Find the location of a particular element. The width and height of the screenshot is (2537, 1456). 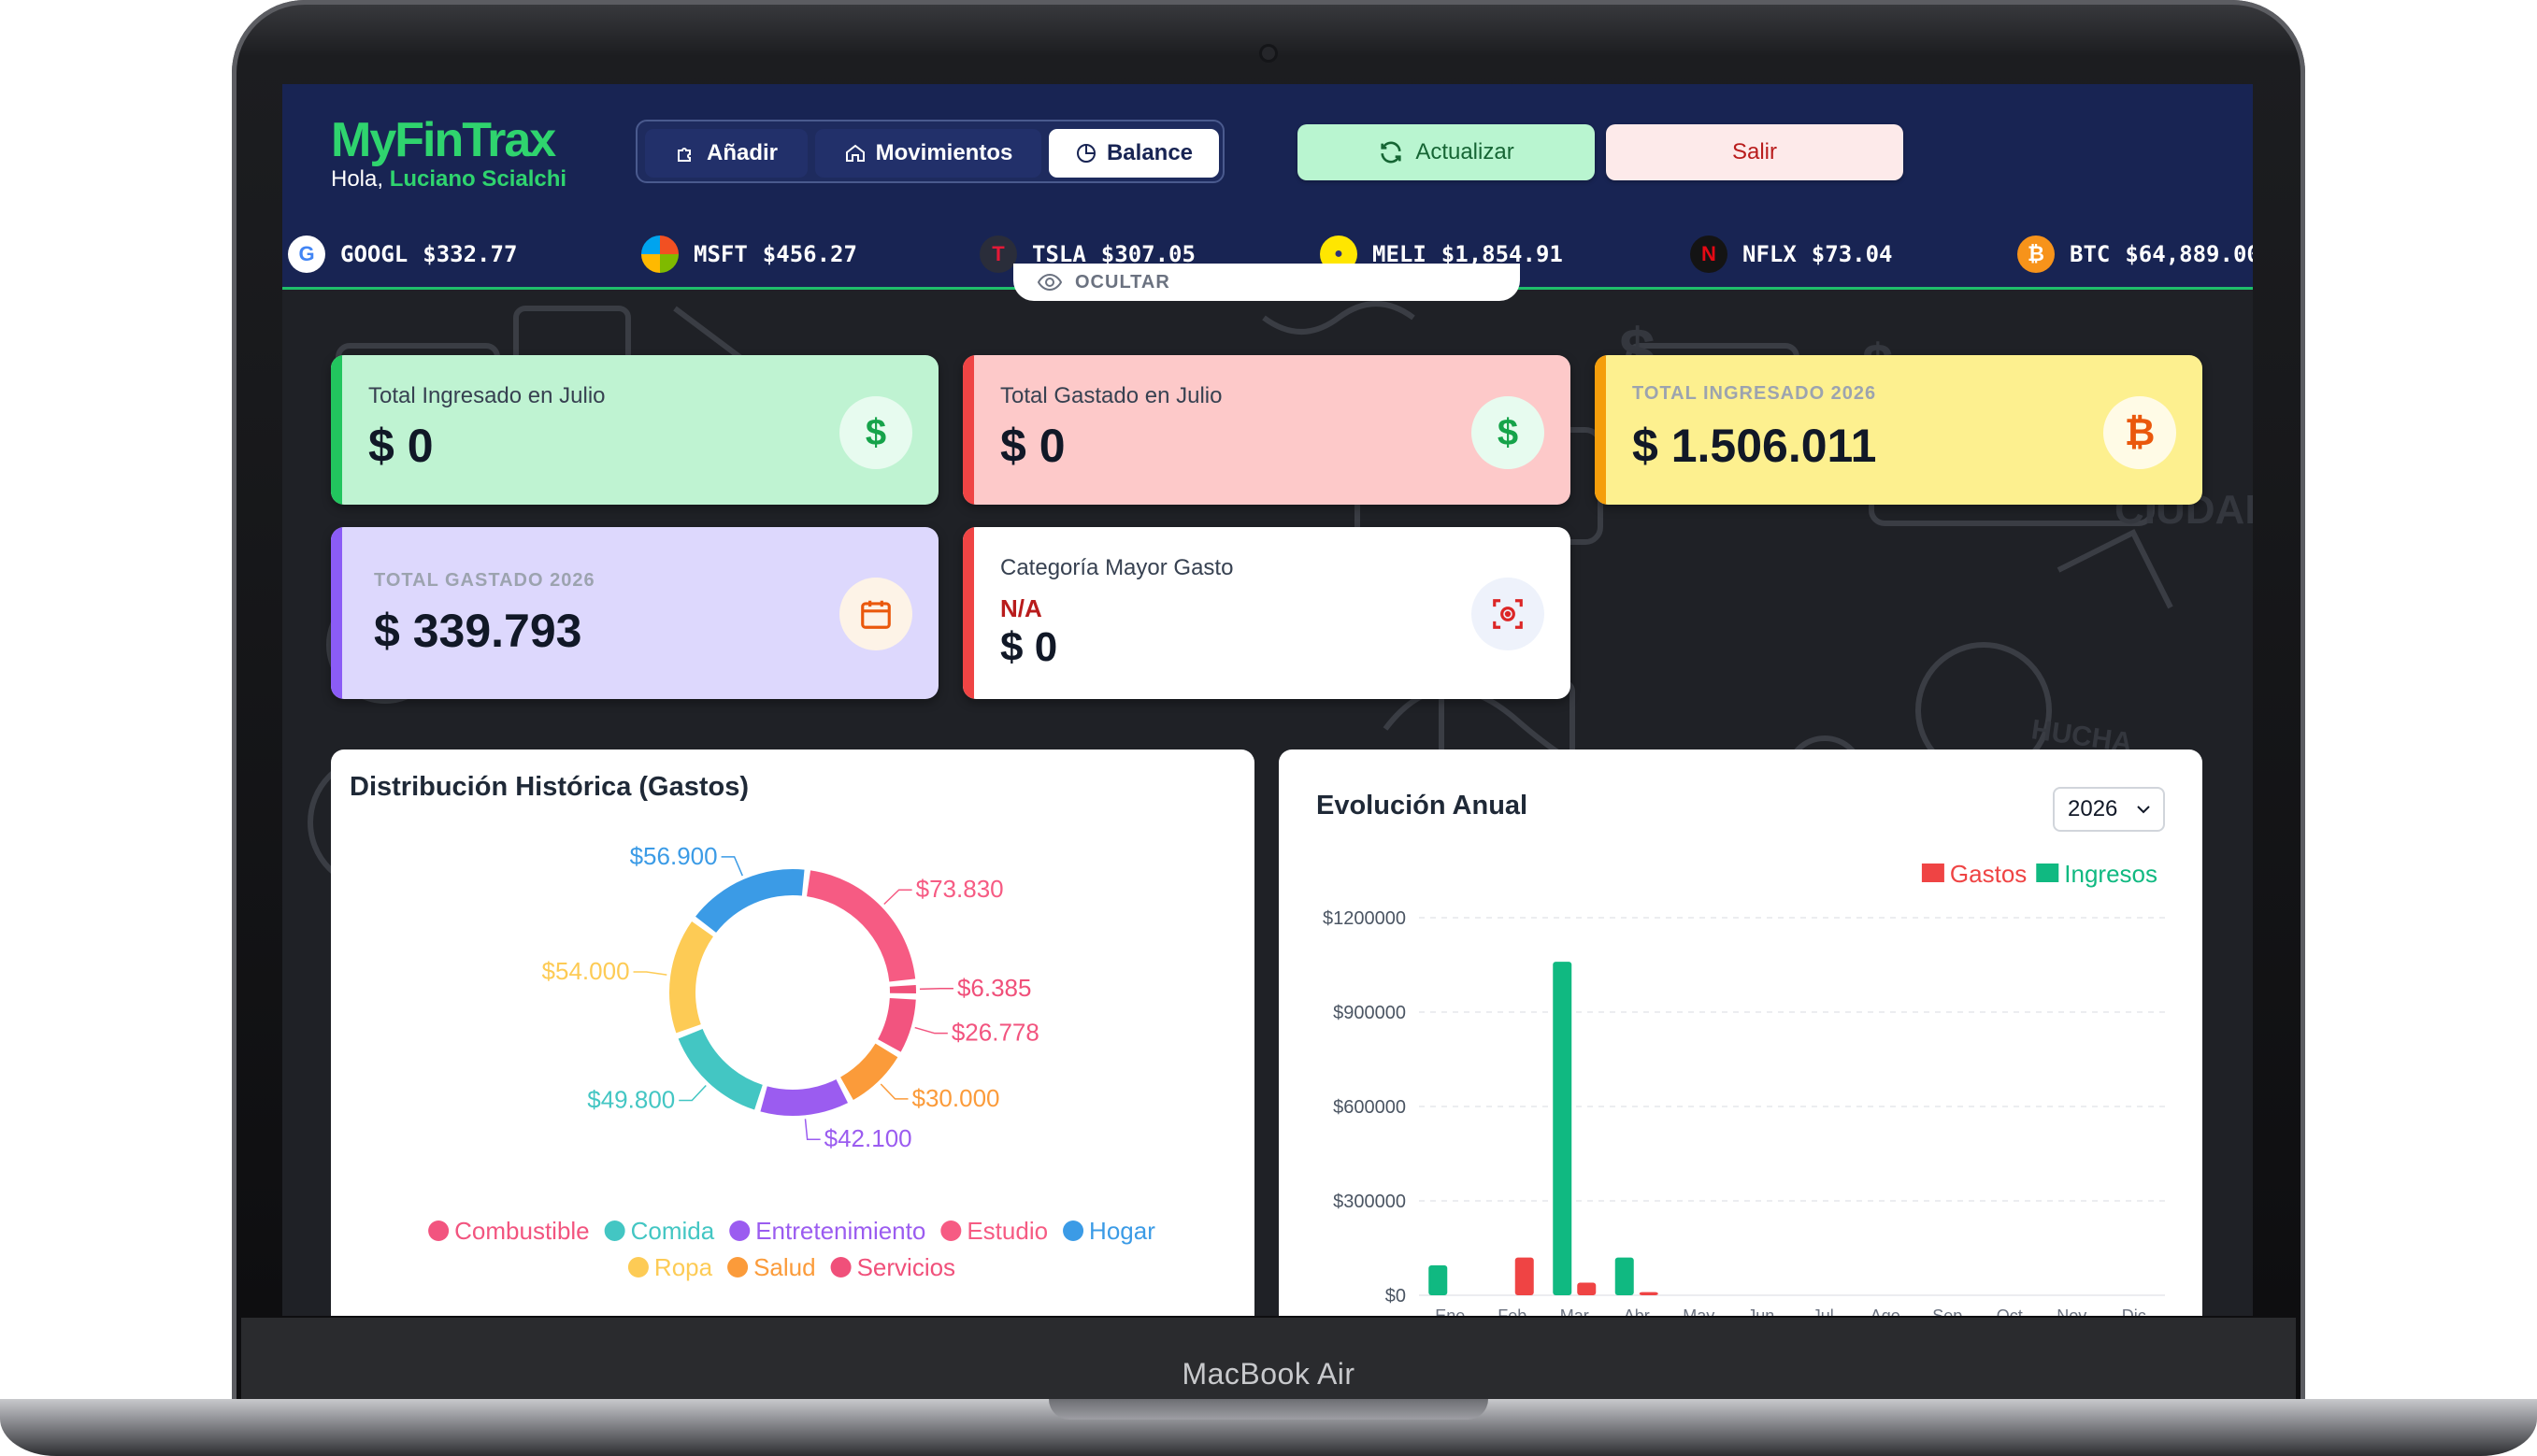

pie-chart-icon is located at coordinates (1086, 153).